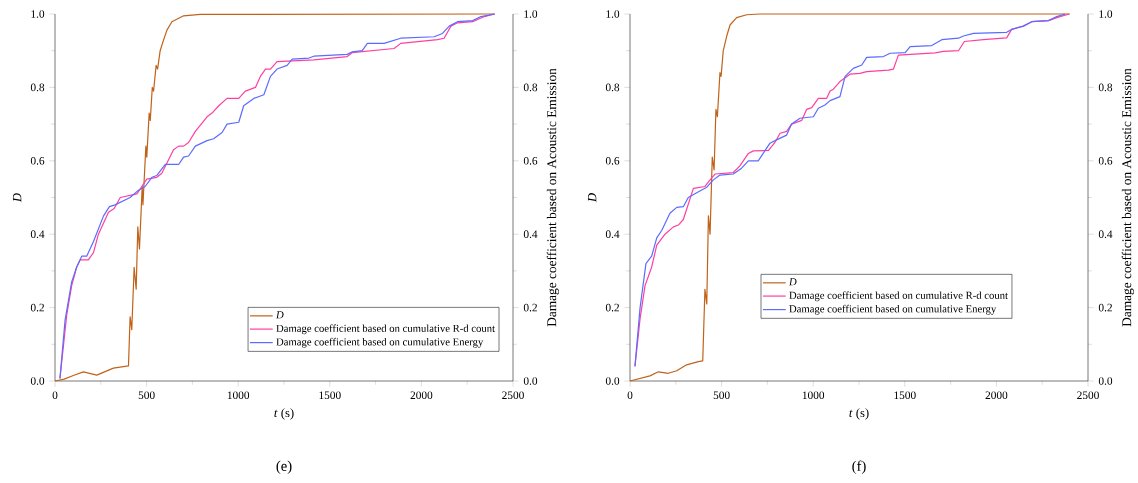  What do you see at coordinates (859, 467) in the screenshot?
I see `text: (f)` at bounding box center [859, 467].